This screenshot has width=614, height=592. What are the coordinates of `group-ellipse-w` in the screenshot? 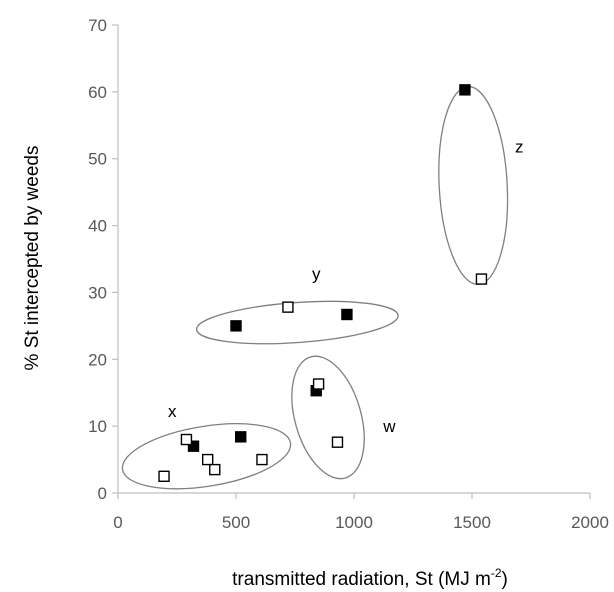 It's located at (328, 417).